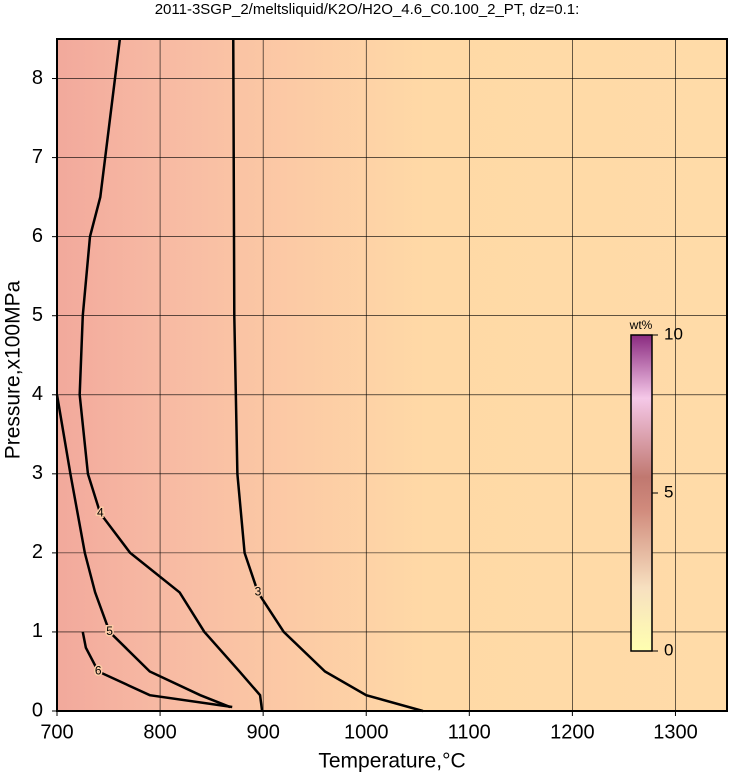 This screenshot has height=781, width=734. What do you see at coordinates (258, 592) in the screenshot?
I see `contour-label: 3` at bounding box center [258, 592].